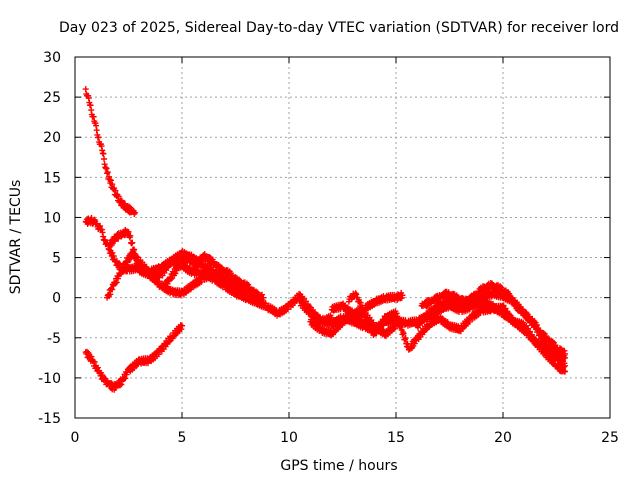 This screenshot has height=480, width=640. What do you see at coordinates (182, 438) in the screenshot?
I see `x-tick-label: 5` at bounding box center [182, 438].